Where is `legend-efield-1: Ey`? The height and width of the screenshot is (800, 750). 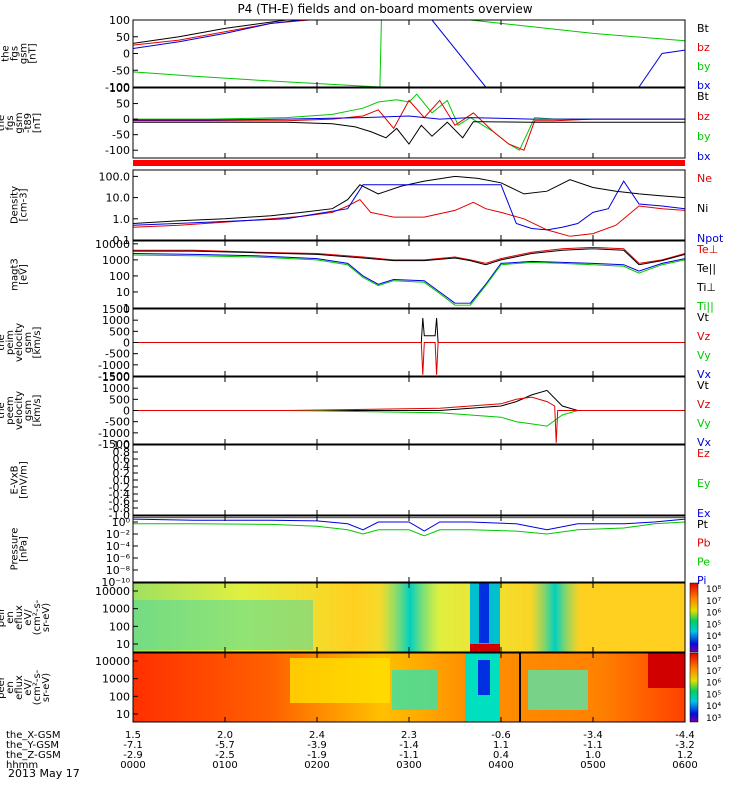 legend-efield-1: Ey is located at coordinates (704, 483).